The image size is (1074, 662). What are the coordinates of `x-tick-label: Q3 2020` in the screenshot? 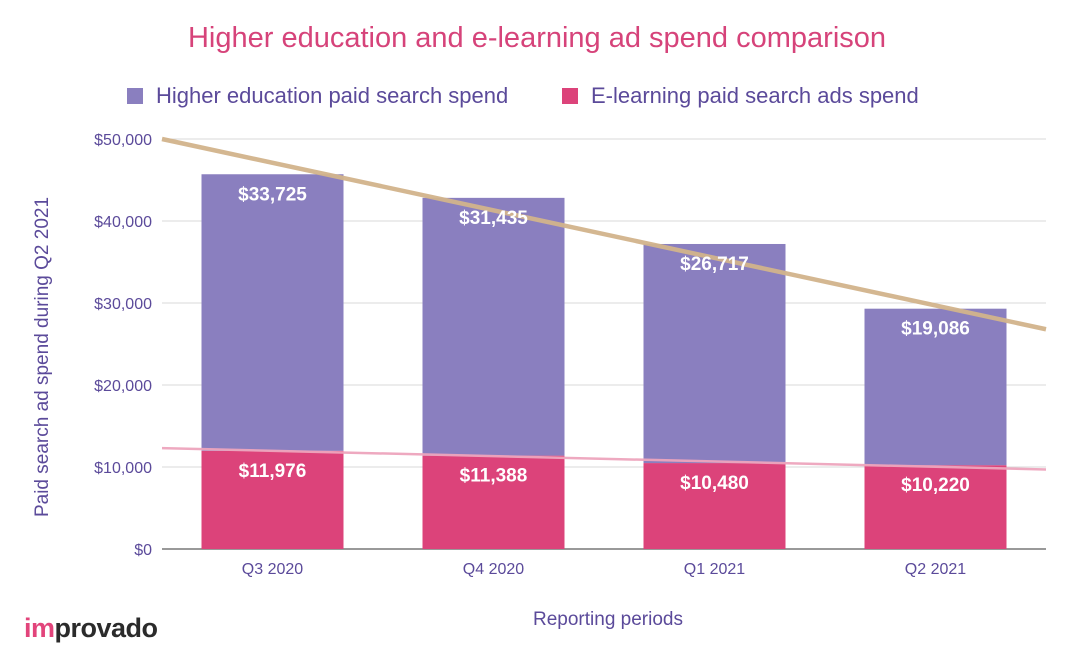 It's located at (272, 569).